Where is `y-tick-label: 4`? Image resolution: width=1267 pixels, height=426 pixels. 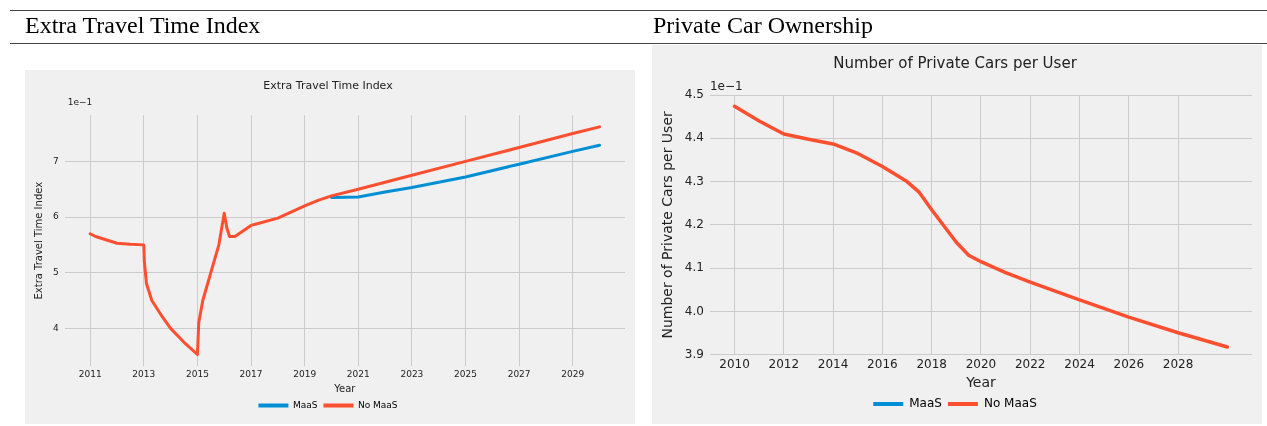
y-tick-label: 4 is located at coordinates (55, 327).